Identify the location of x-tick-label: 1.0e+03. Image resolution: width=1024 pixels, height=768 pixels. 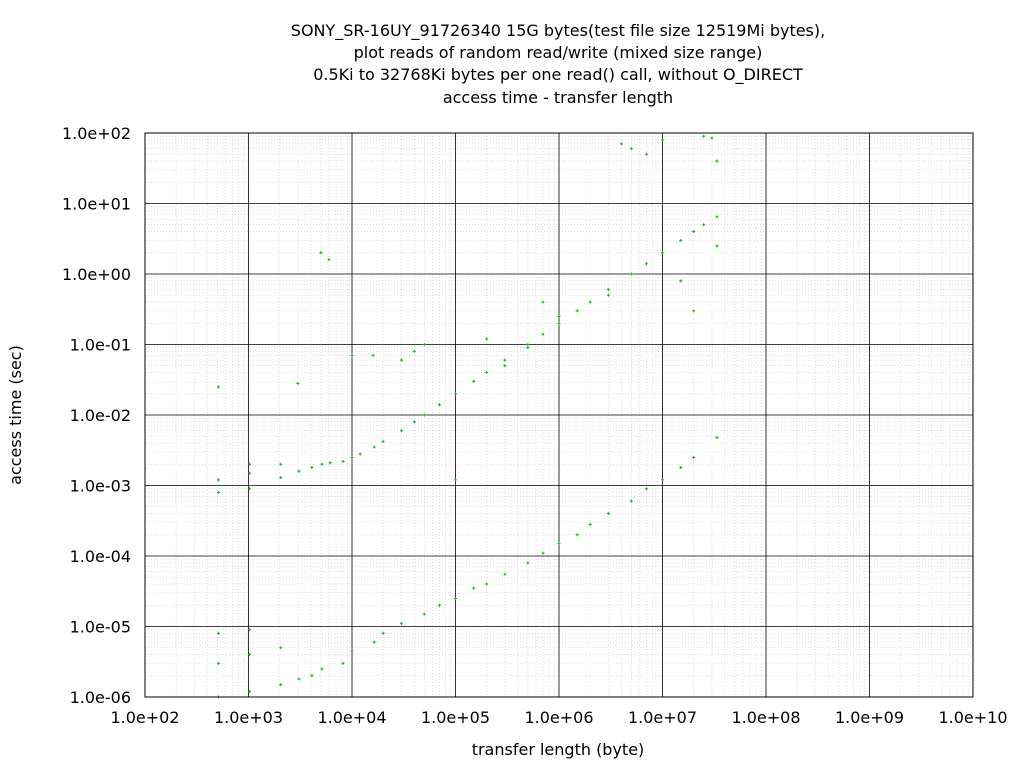
(248, 717).